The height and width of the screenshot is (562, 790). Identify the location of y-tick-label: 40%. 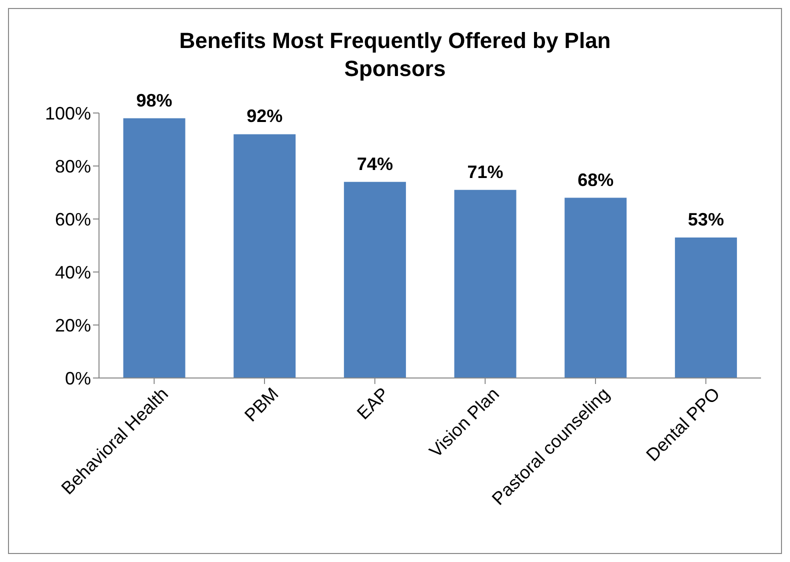
(72, 272).